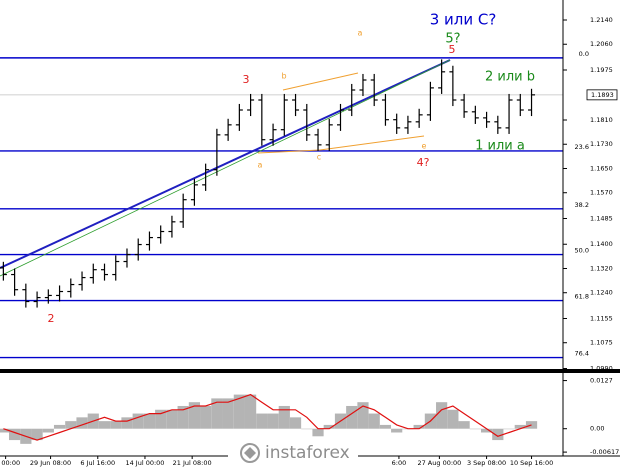  I want to click on y-tick-label: 1.1155, so click(601, 318).